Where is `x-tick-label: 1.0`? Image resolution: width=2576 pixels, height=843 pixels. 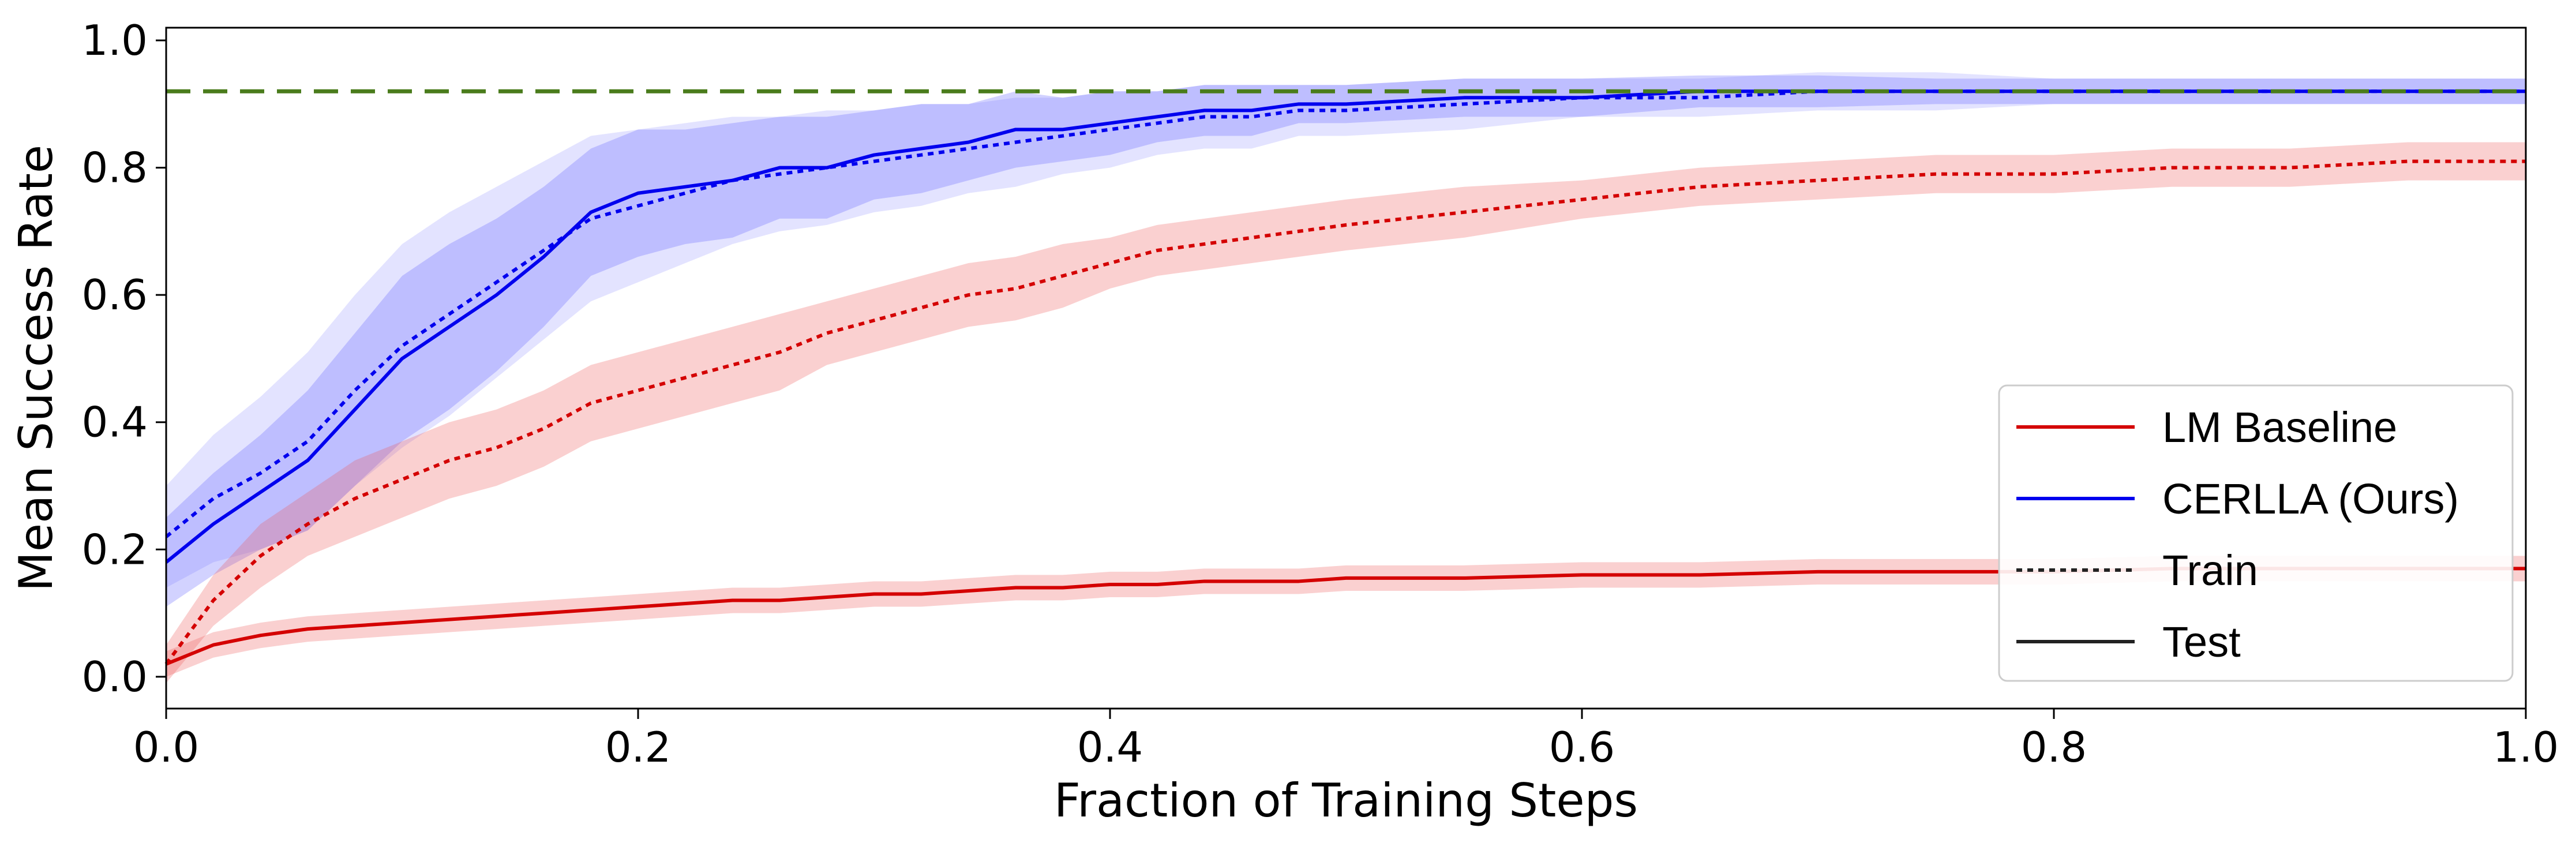 x-tick-label: 1.0 is located at coordinates (2526, 747).